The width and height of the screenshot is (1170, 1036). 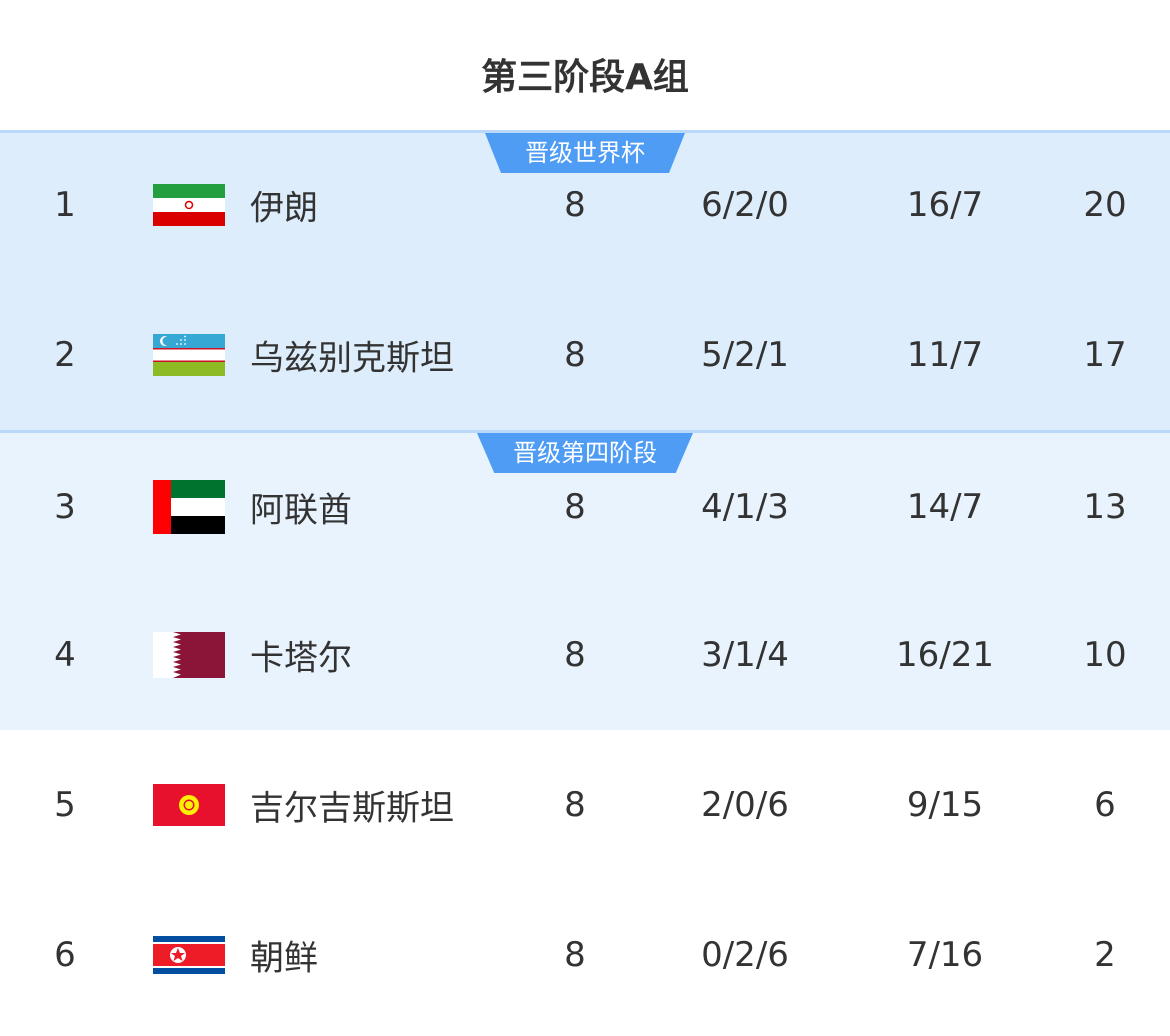 I want to click on team-name: 卡塔尔, so click(x=301, y=658).